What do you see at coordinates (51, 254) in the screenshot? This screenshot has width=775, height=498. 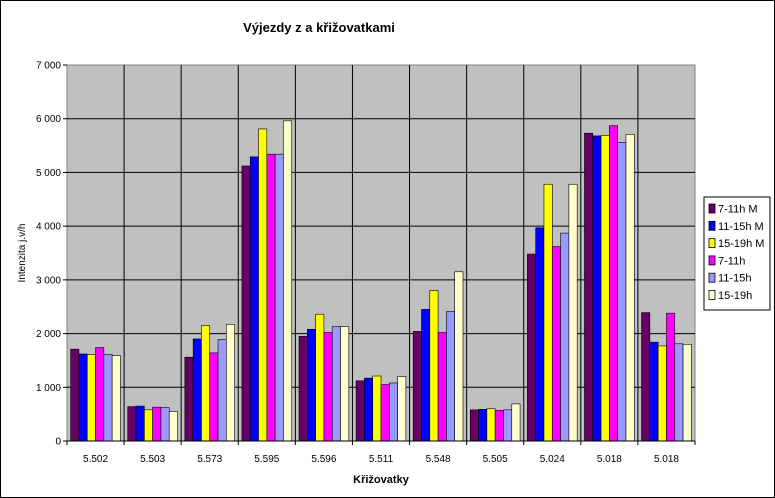 I see `y-axis-ticks: 0 1 000 2 000 3 000 4 000 5 000 6 000 7 000` at bounding box center [51, 254].